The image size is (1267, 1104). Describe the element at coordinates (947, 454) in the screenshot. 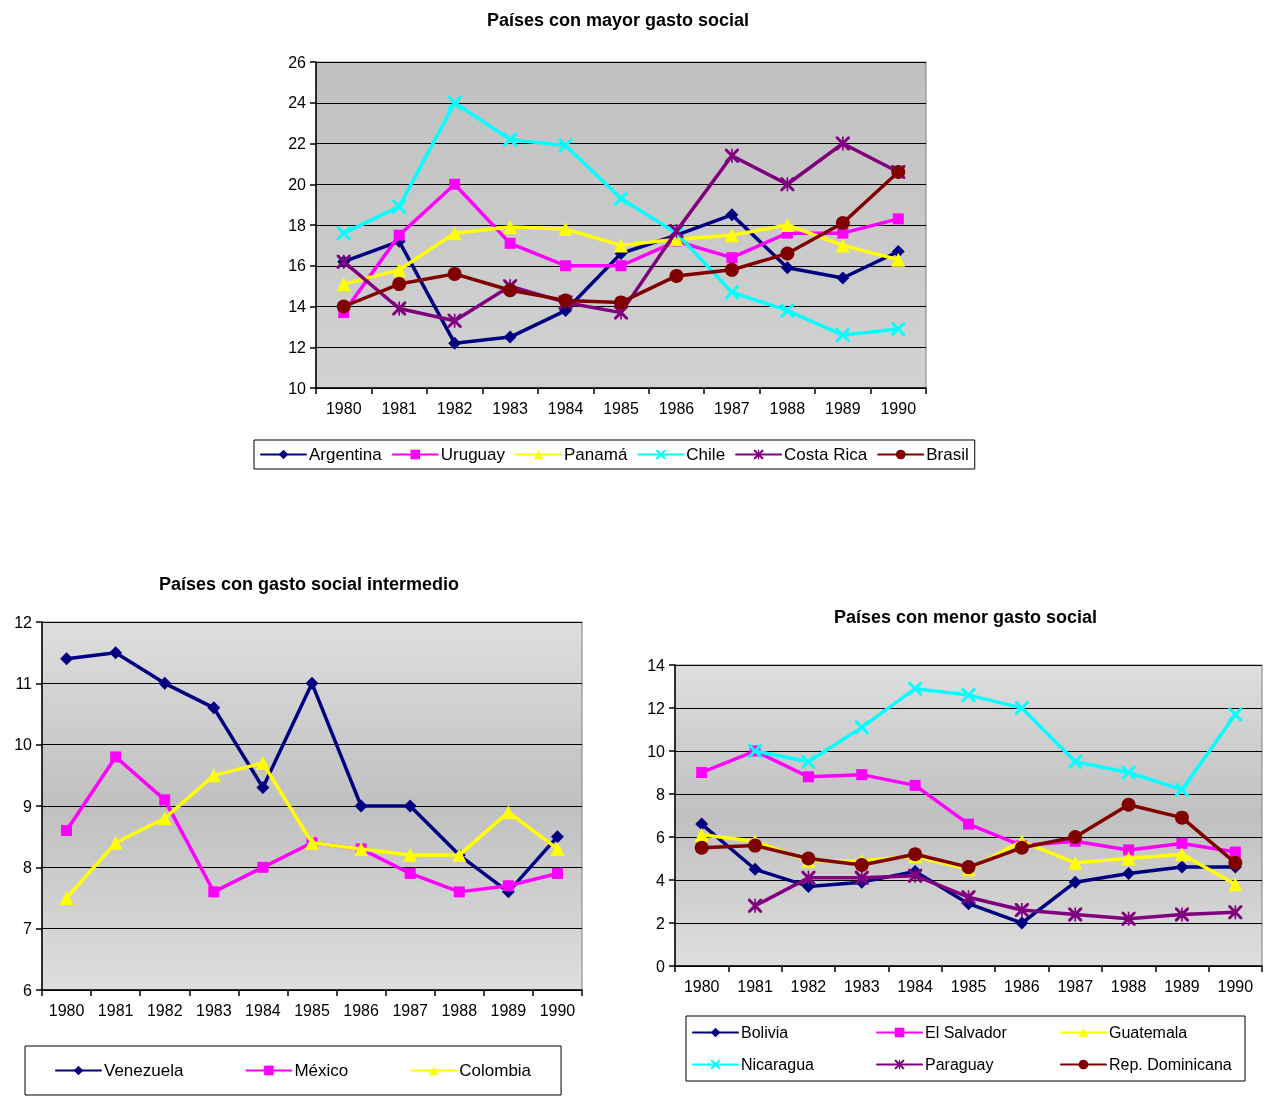

I see `legend-label: Brasil` at that location.